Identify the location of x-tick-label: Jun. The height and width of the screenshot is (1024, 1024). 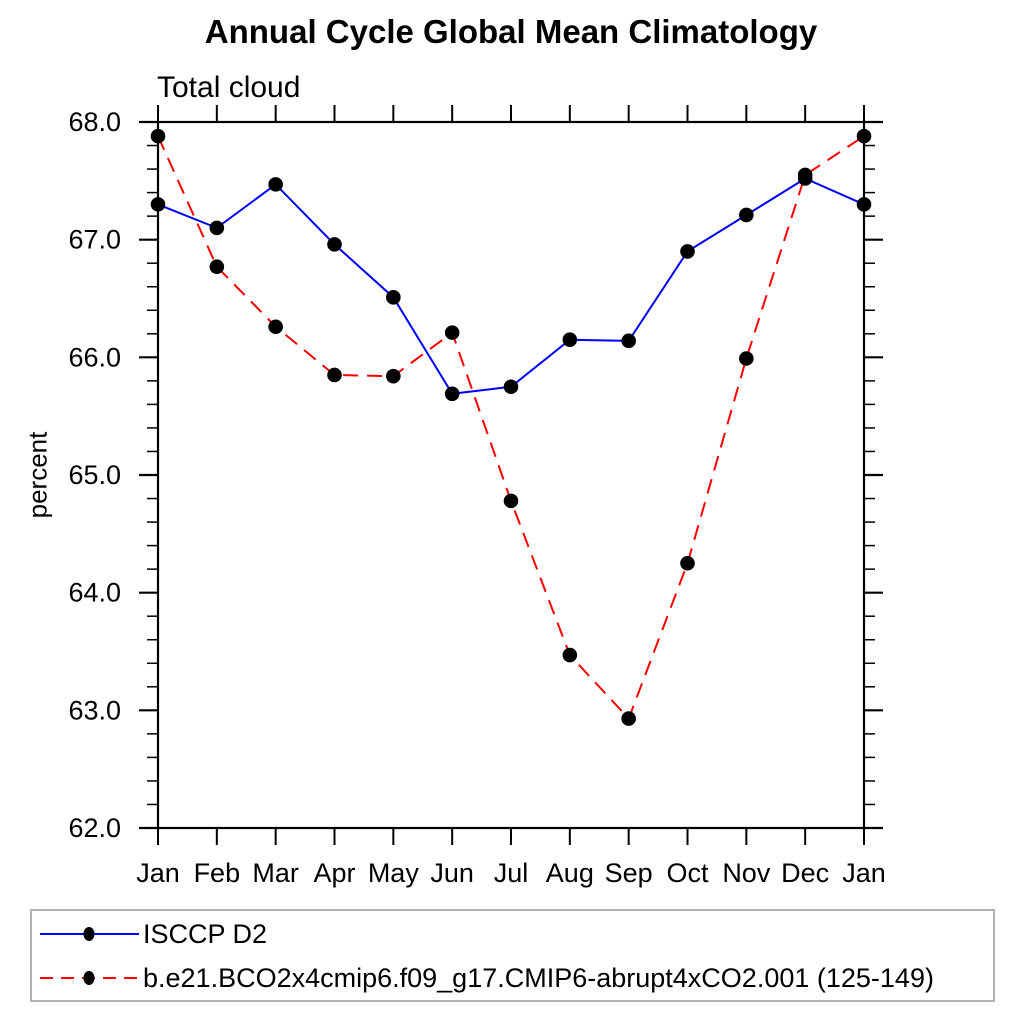
(452, 873).